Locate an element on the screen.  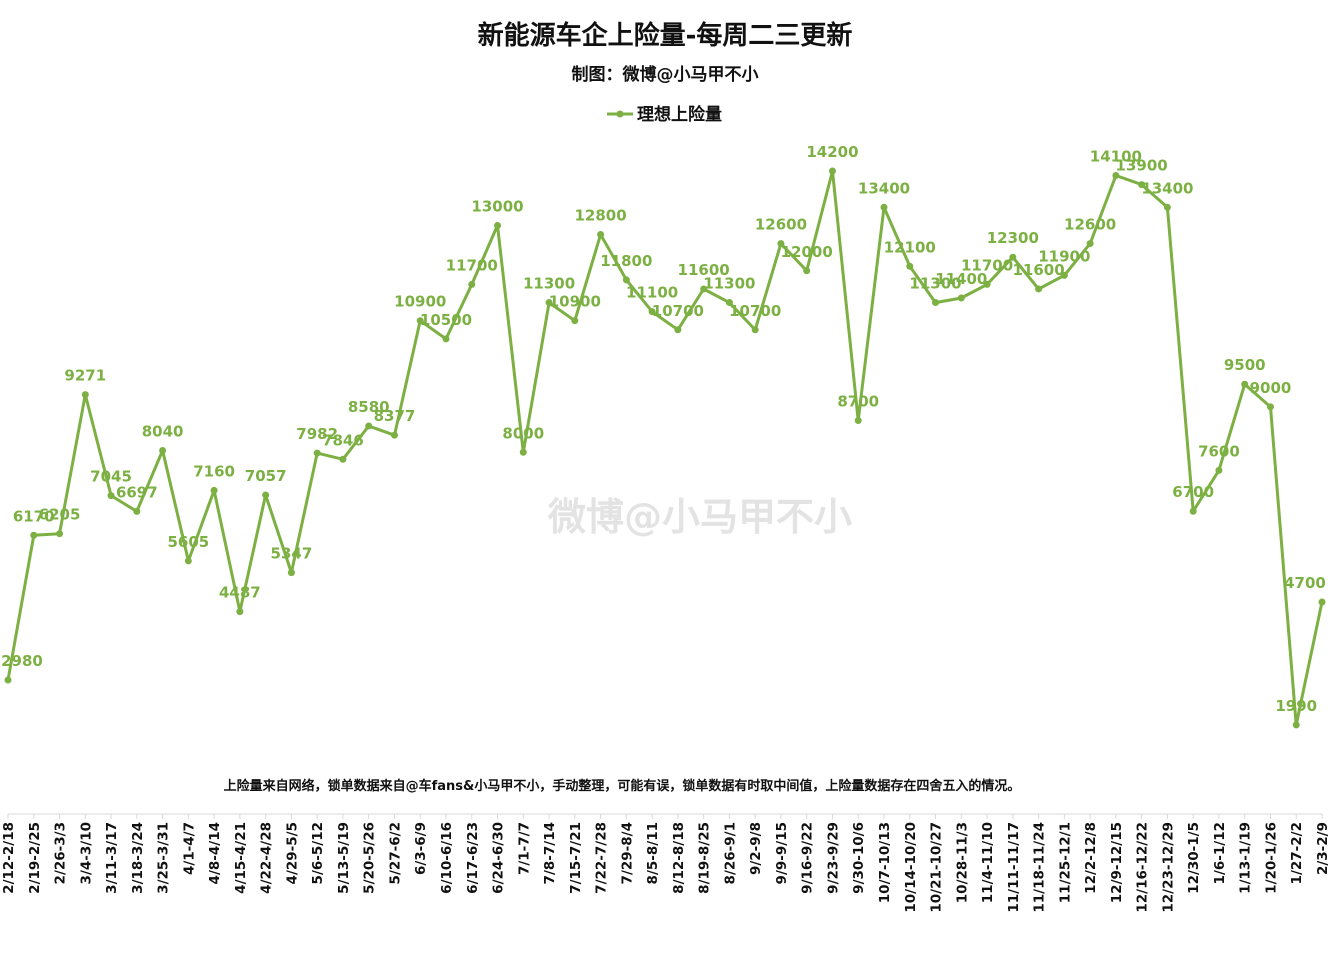
x-tick-label: 2/3-2/9 is located at coordinates (1322, 848).